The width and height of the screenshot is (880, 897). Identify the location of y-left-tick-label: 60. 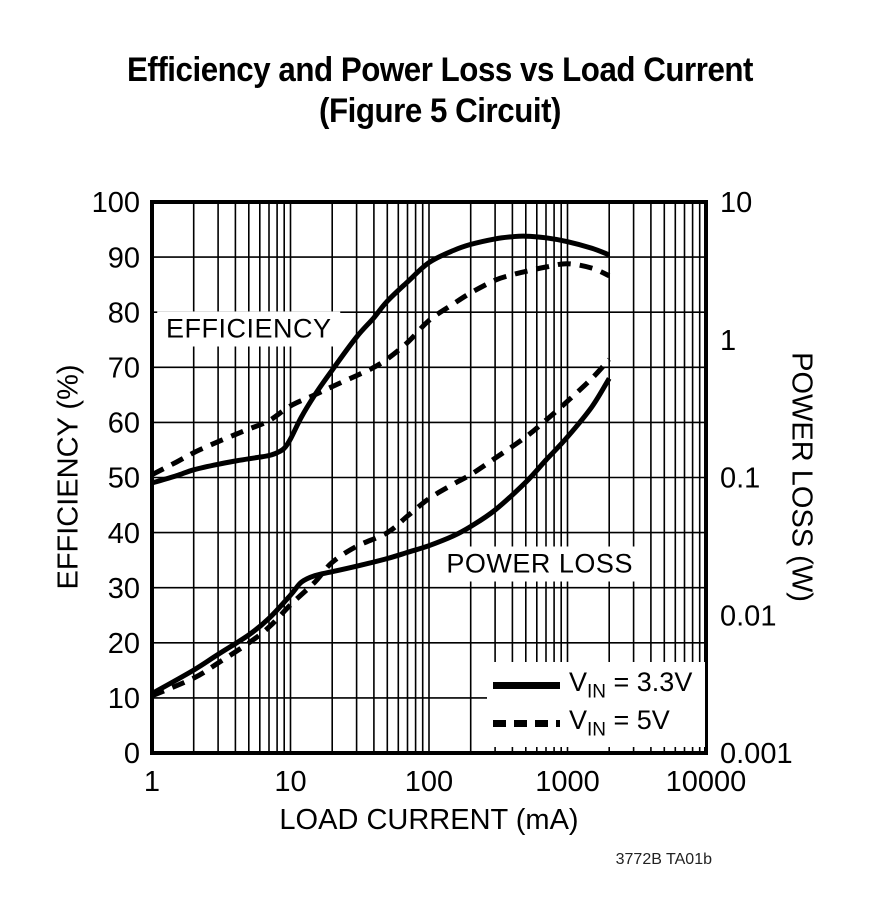
(124, 424).